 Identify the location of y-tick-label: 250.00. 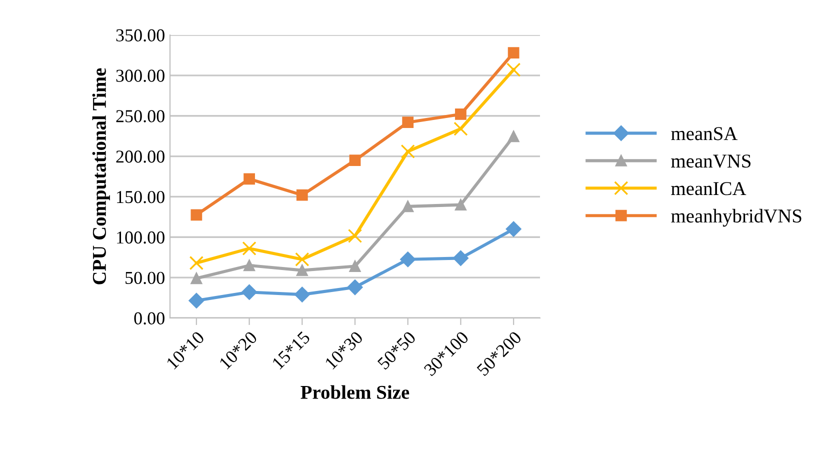
(140, 116).